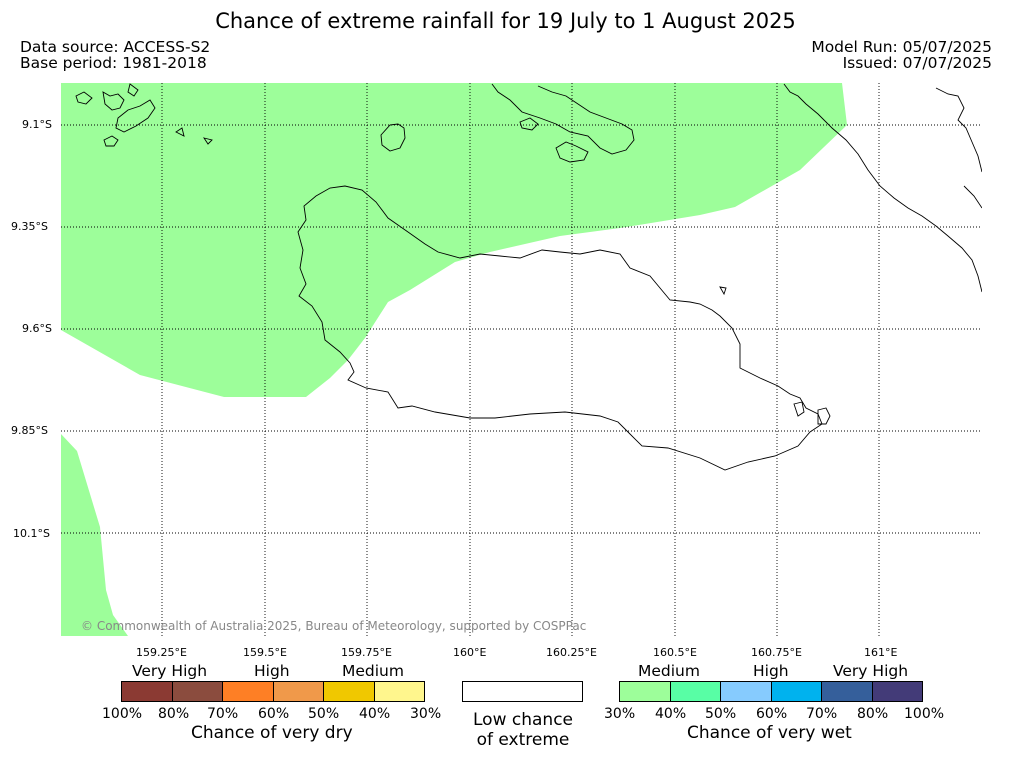 The width and height of the screenshot is (1011, 758). I want to click on dry-caption: Chance of very dry, so click(272, 733).